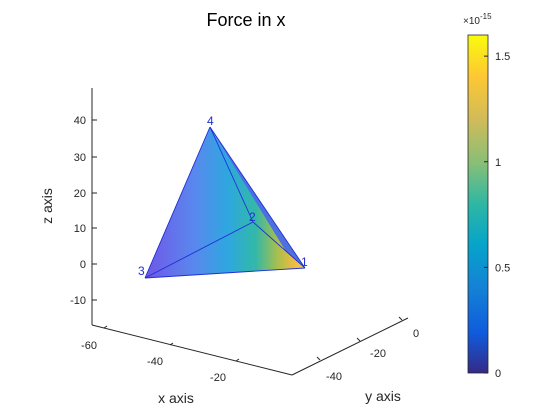 This screenshot has width=560, height=420. I want to click on z-axis-label: z axis, so click(47, 206).